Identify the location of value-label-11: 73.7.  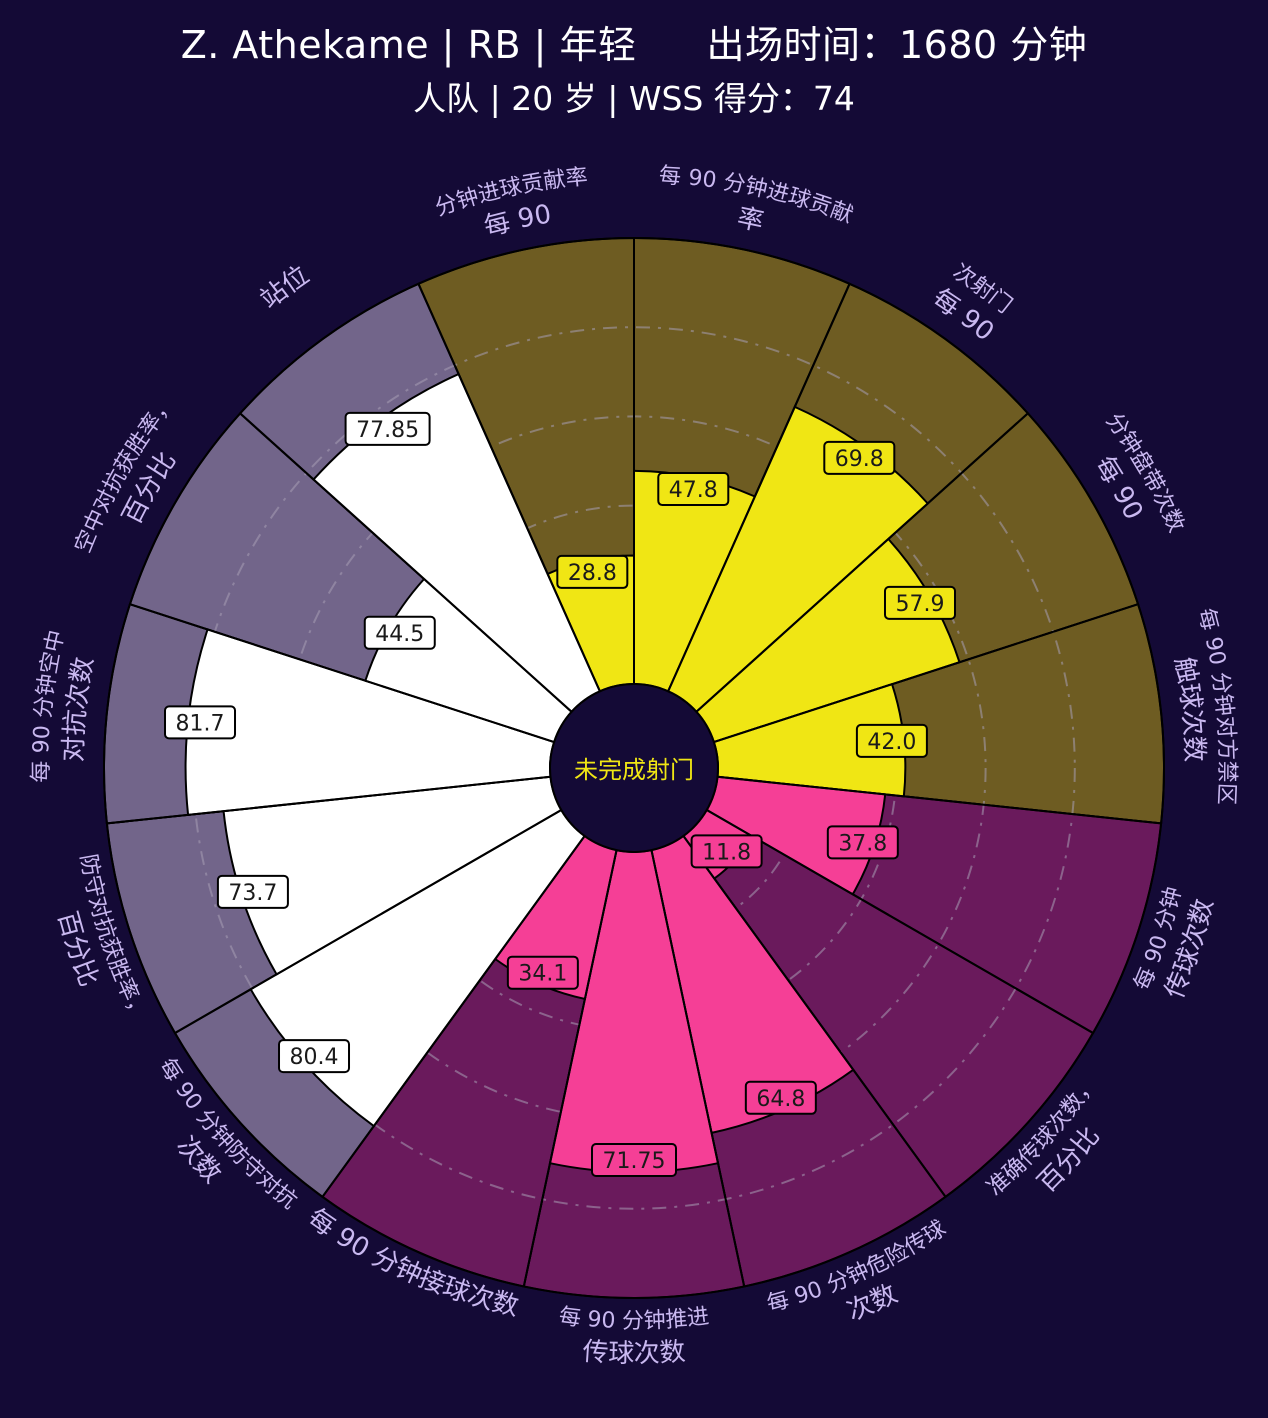
(252, 893).